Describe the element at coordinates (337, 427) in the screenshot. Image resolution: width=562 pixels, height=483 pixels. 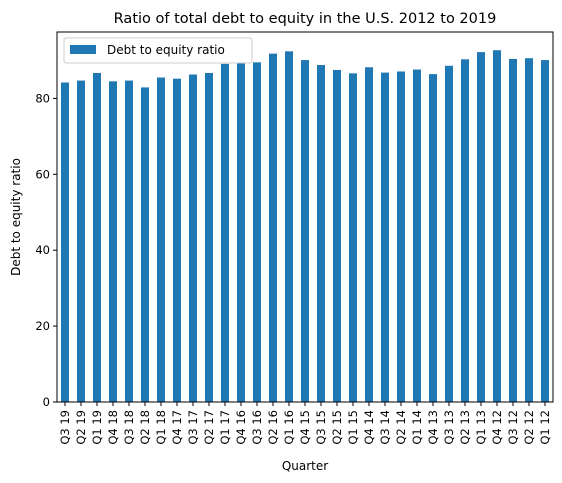
I see `x-tick-label: Q2 15` at that location.